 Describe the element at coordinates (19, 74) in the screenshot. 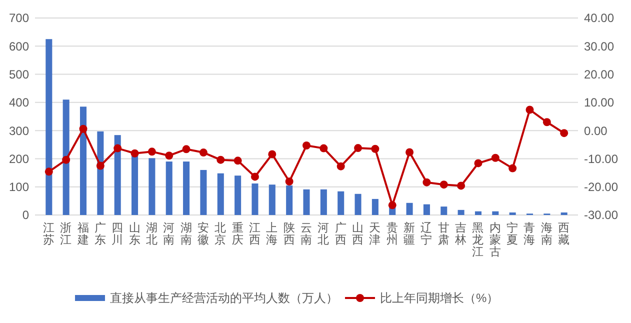

I see `y-tick-label: 500` at that location.